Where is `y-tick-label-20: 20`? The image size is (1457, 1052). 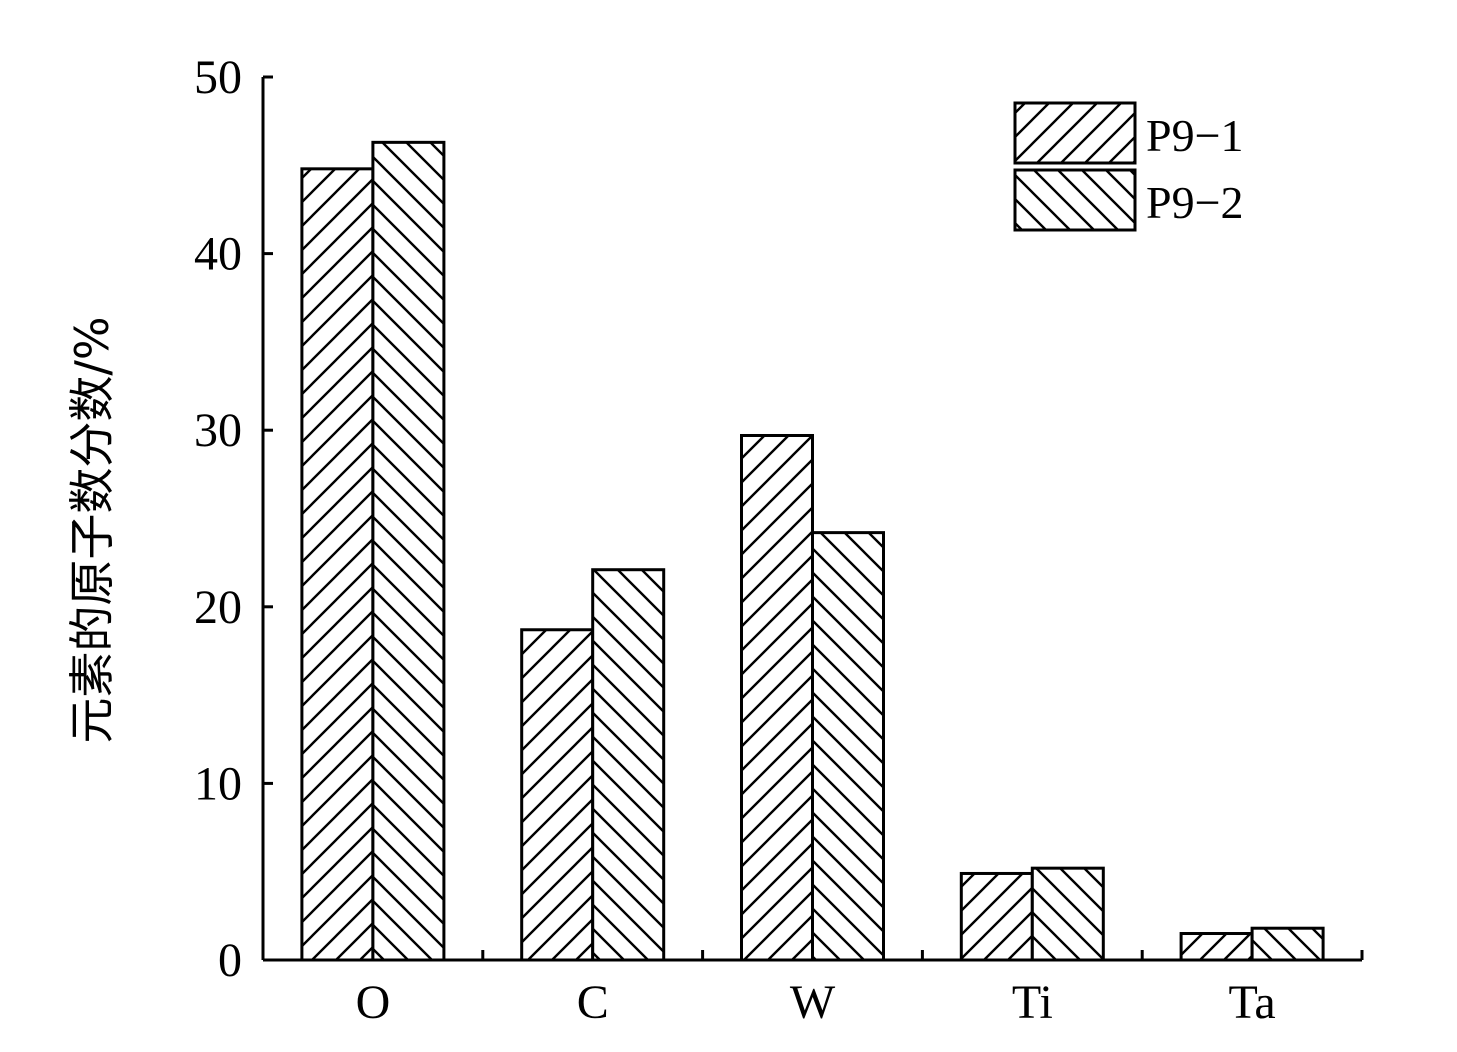 y-tick-label-20: 20 is located at coordinates (218, 607).